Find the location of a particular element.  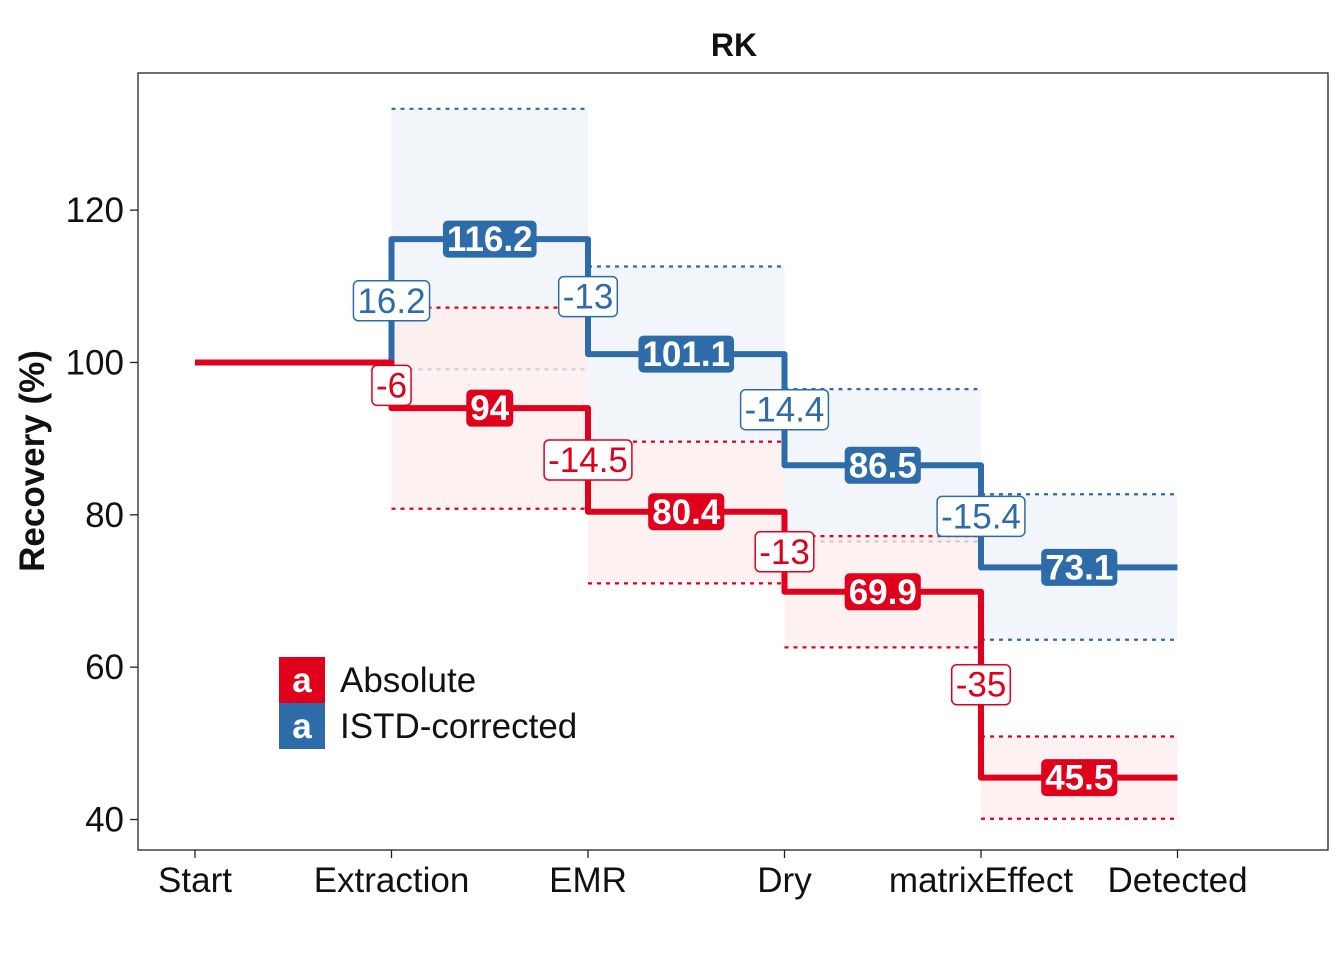

x-tick-label-4: matrixEffect is located at coordinates (981, 880).